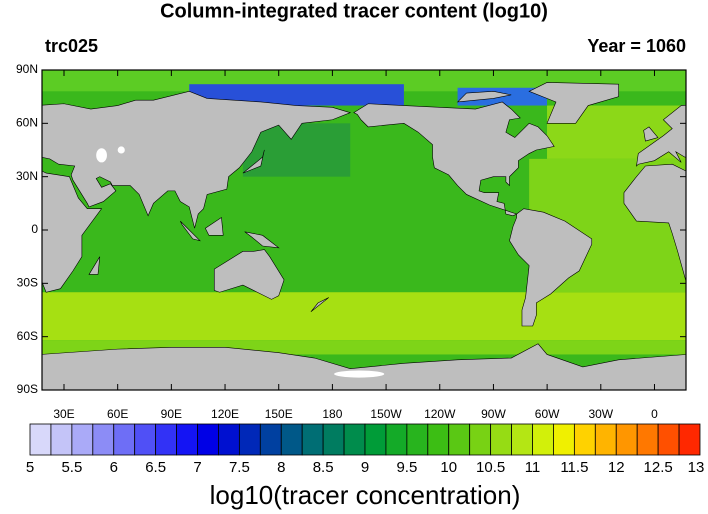 This screenshot has width=708, height=514. I want to click on lon-label: 90W, so click(493, 414).